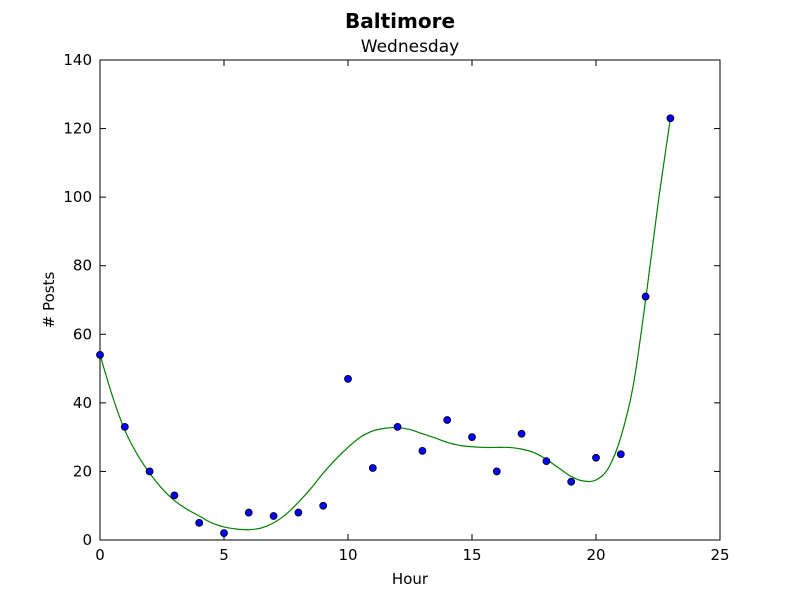 This screenshot has width=800, height=600. Describe the element at coordinates (77, 129) in the screenshot. I see `y-tick-label: 120` at that location.